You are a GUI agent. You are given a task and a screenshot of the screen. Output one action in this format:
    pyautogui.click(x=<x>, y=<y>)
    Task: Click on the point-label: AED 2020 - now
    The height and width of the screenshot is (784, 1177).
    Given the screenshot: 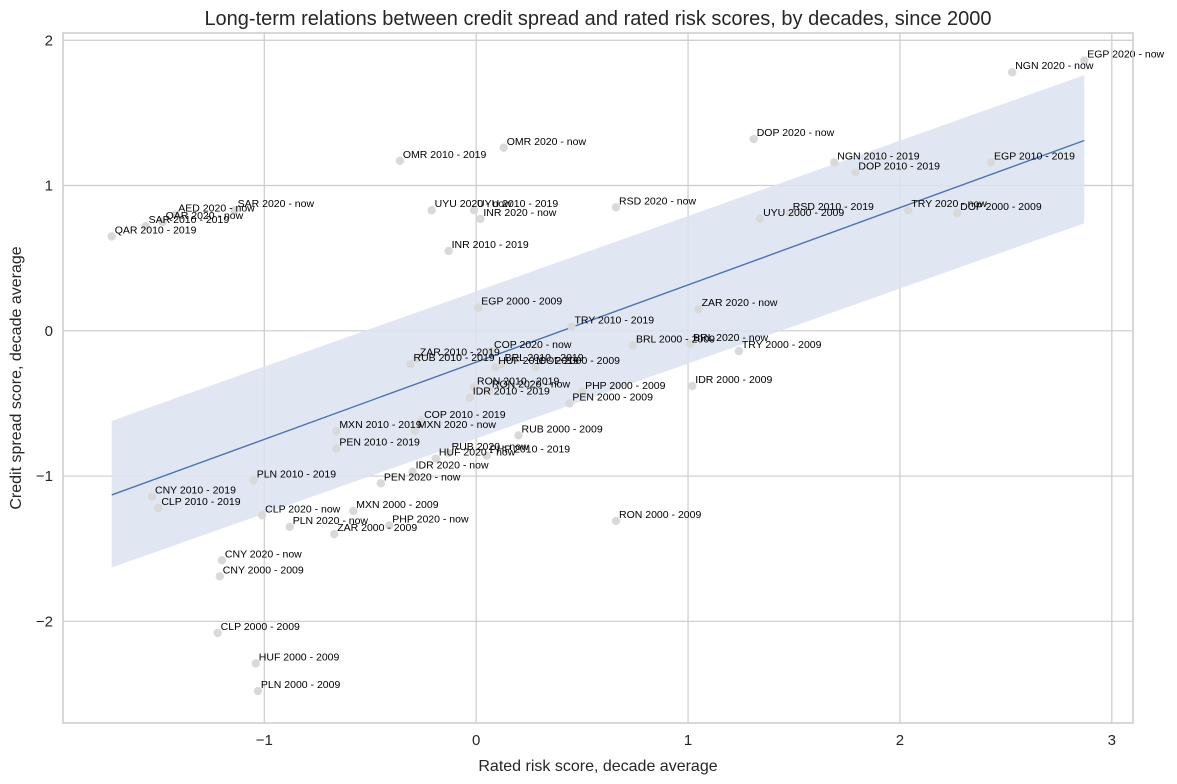 What is the action you would take?
    pyautogui.click(x=216, y=209)
    